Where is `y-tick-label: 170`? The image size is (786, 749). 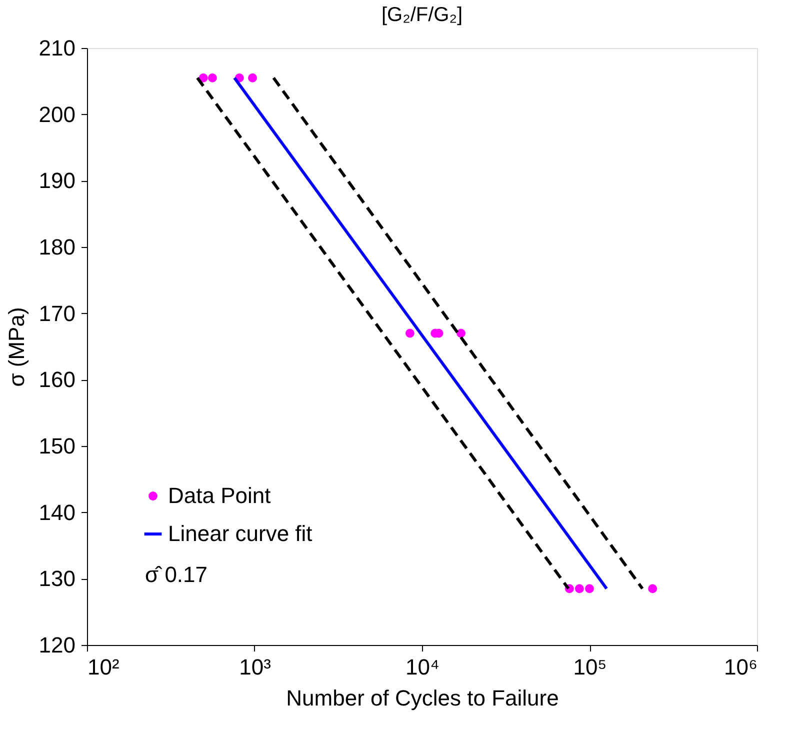
y-tick-label: 170 is located at coordinates (57, 313).